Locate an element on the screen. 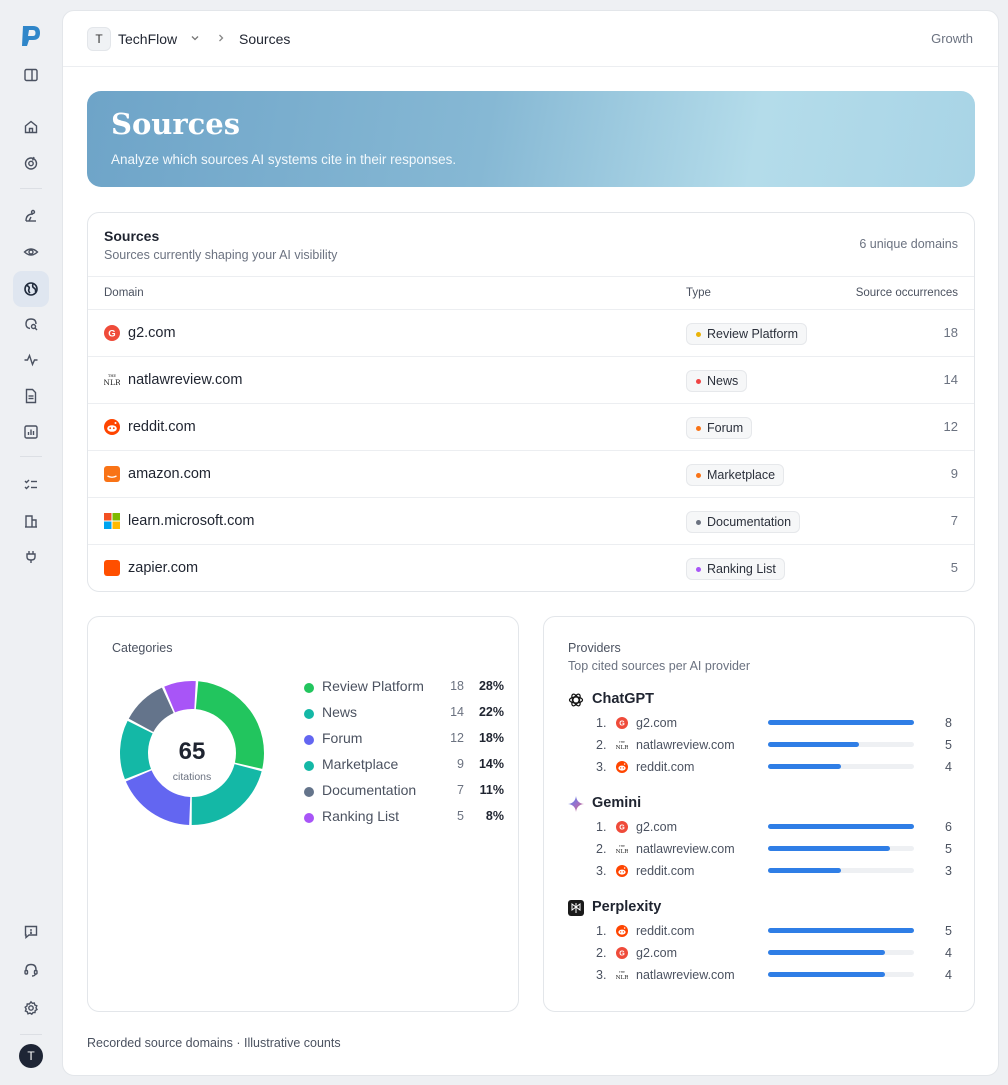 The height and width of the screenshot is (1085, 1008). source-rank: 2. is located at coordinates (601, 745).